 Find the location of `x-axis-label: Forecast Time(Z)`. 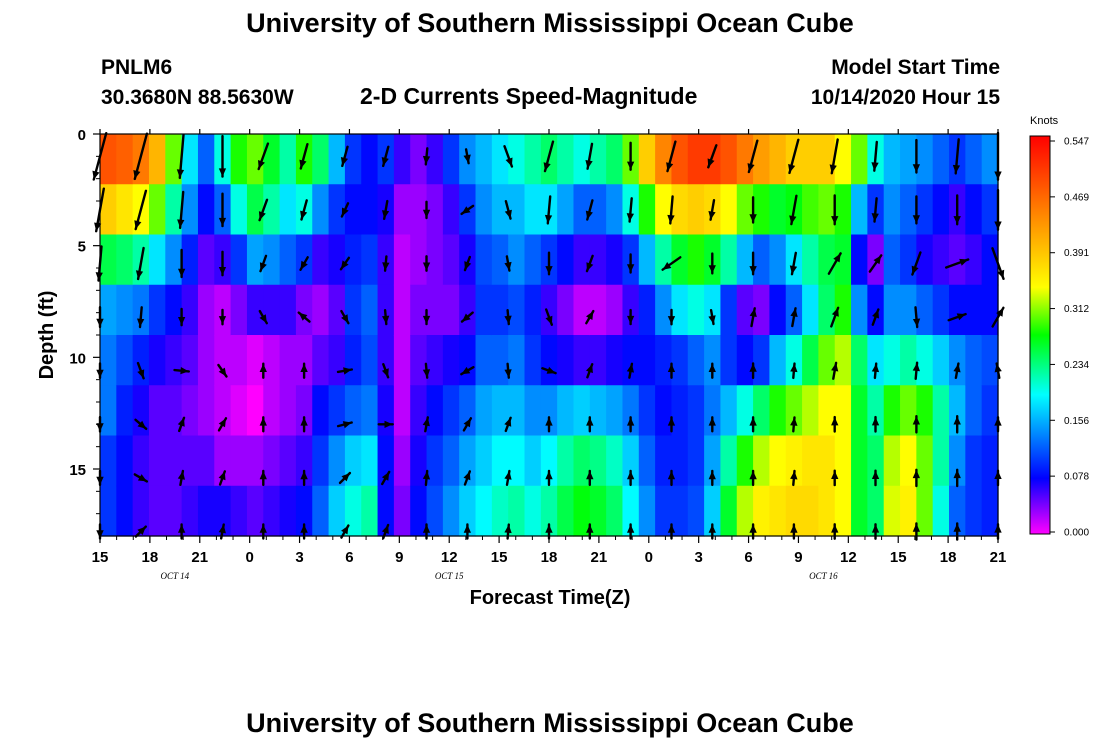

x-axis-label: Forecast Time(Z) is located at coordinates (550, 598).